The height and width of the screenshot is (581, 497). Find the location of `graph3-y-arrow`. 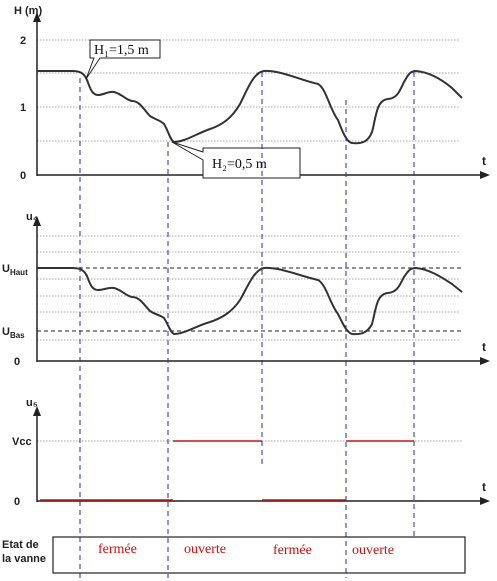

graph3-y-arrow is located at coordinates (37, 411).